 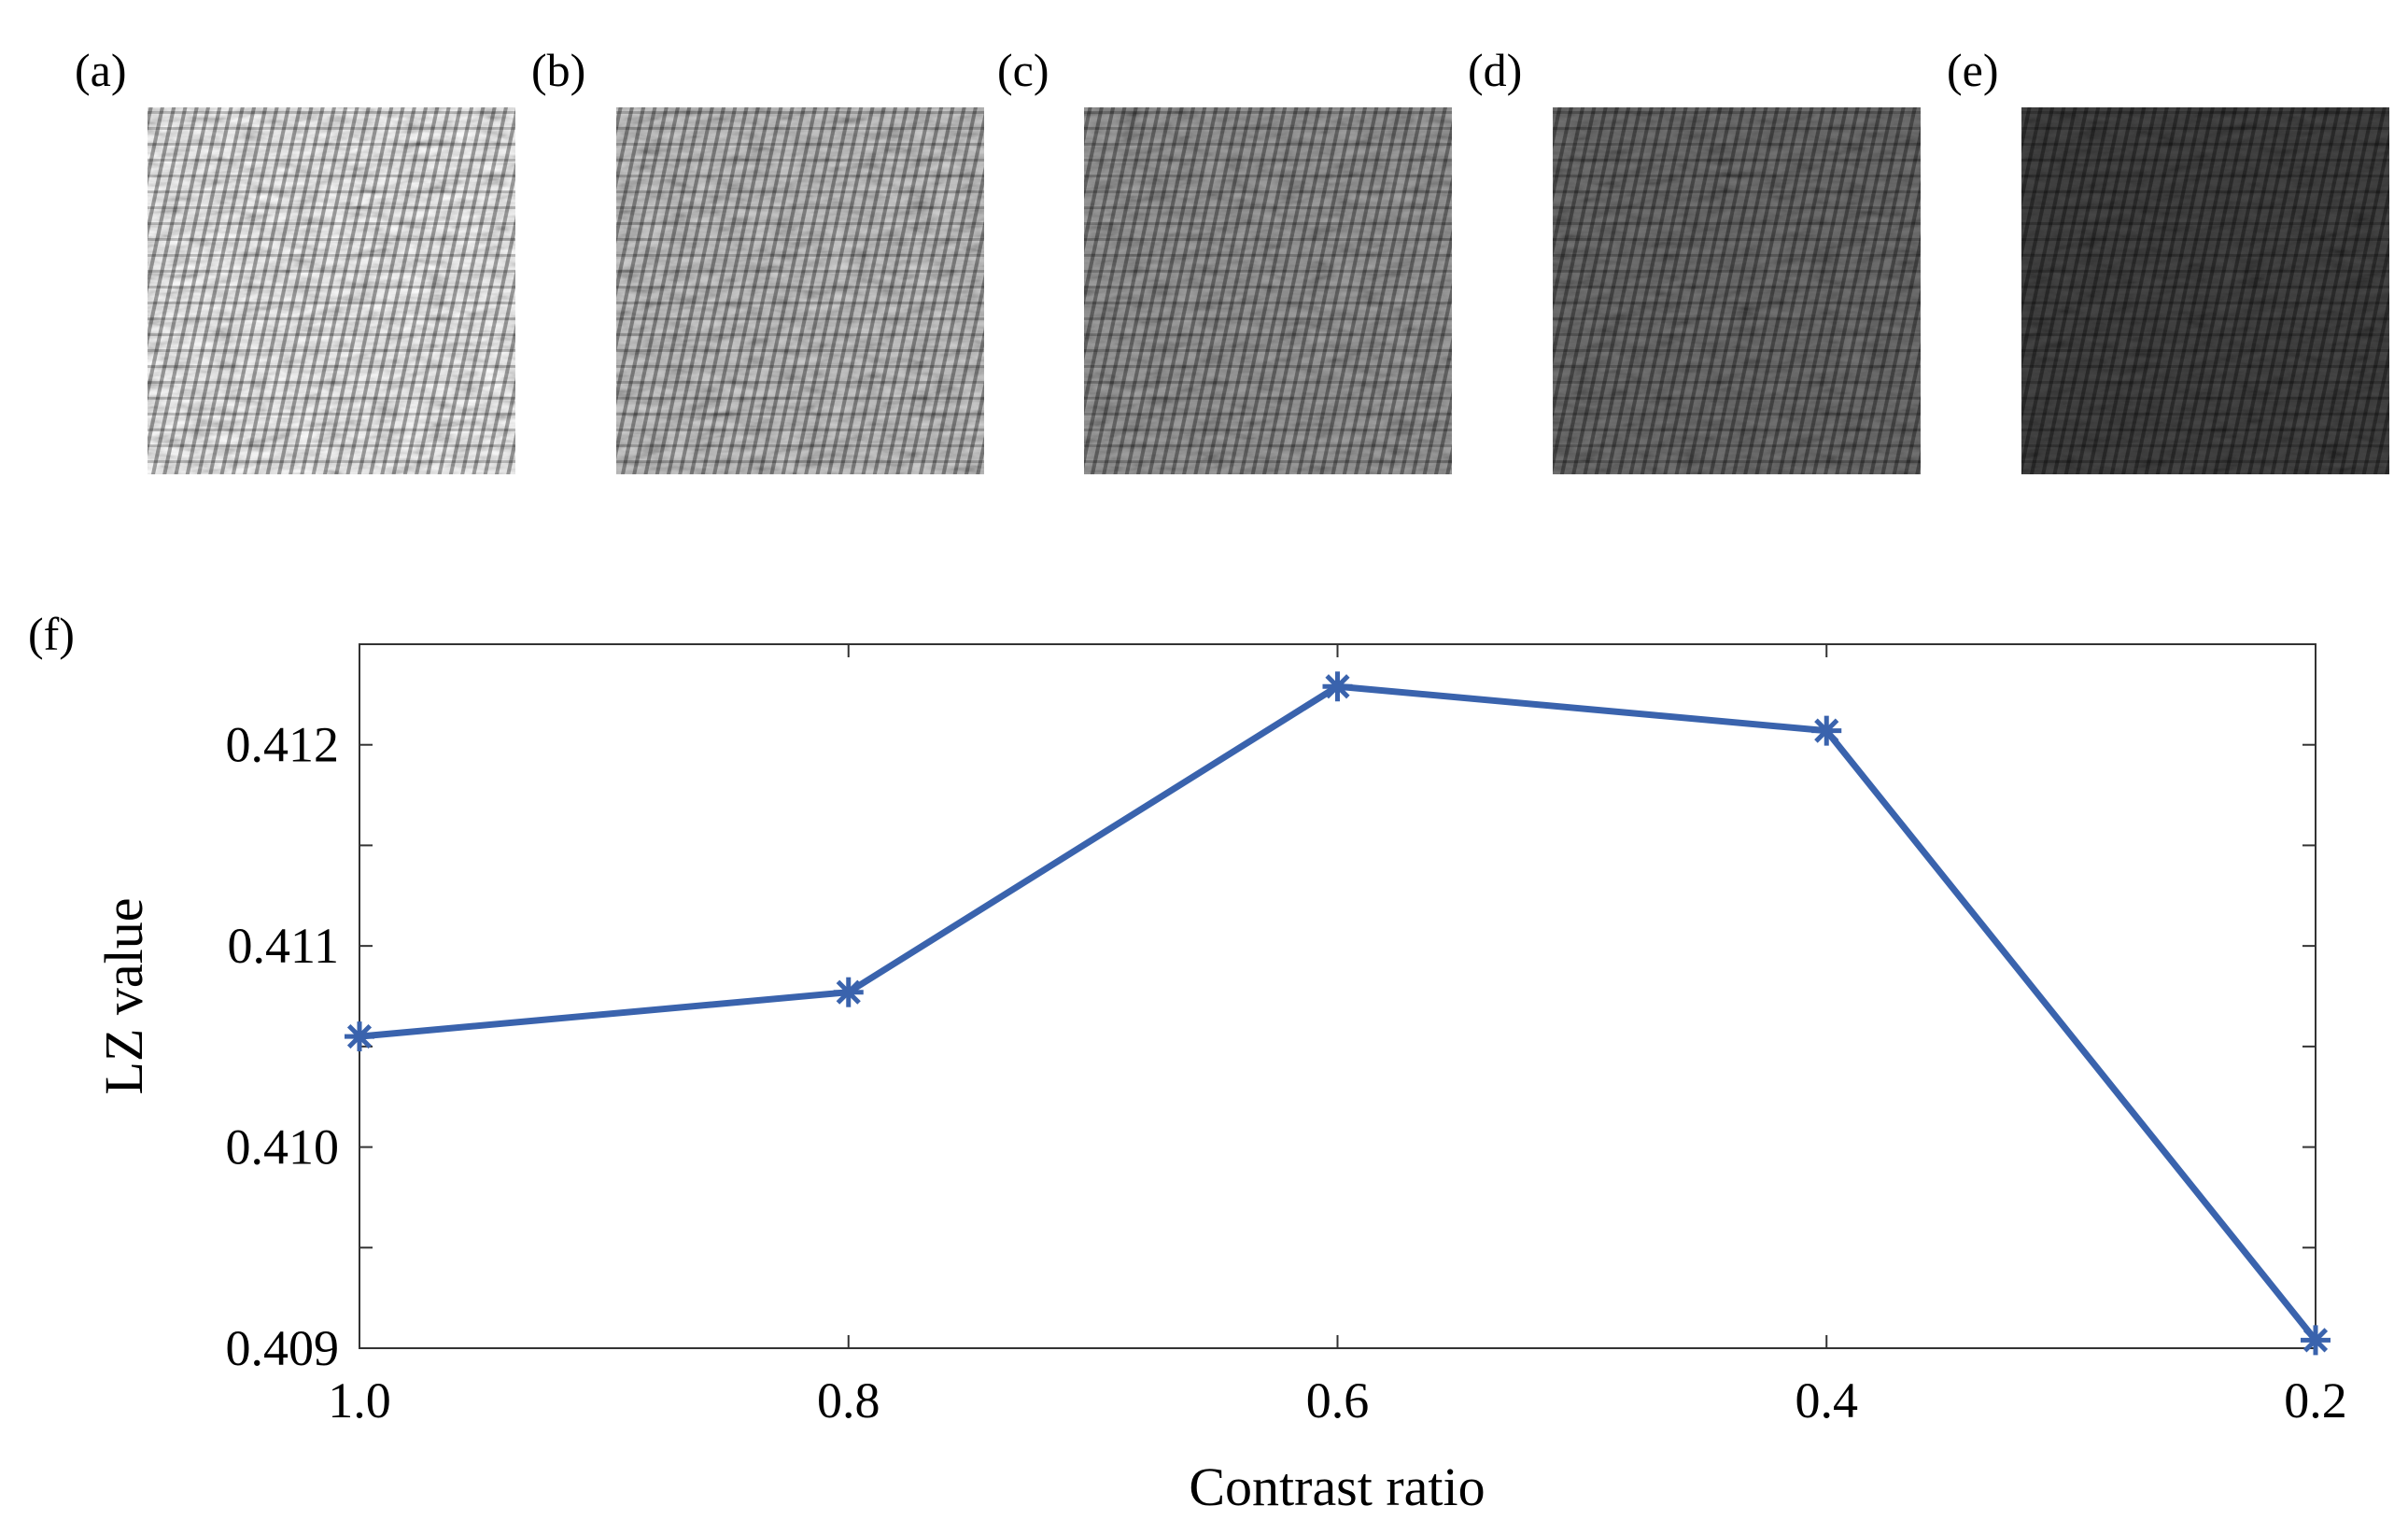 I want to click on x-tick-label: 0.6, so click(x=1338, y=1400).